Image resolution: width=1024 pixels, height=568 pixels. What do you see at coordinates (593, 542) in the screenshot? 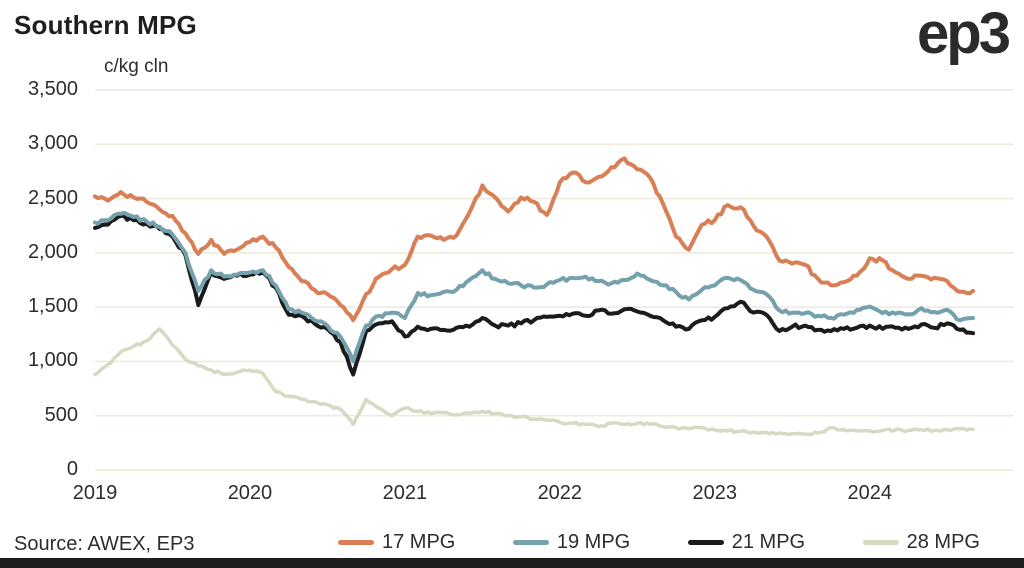
I see `legend-label: 19 MPG` at bounding box center [593, 542].